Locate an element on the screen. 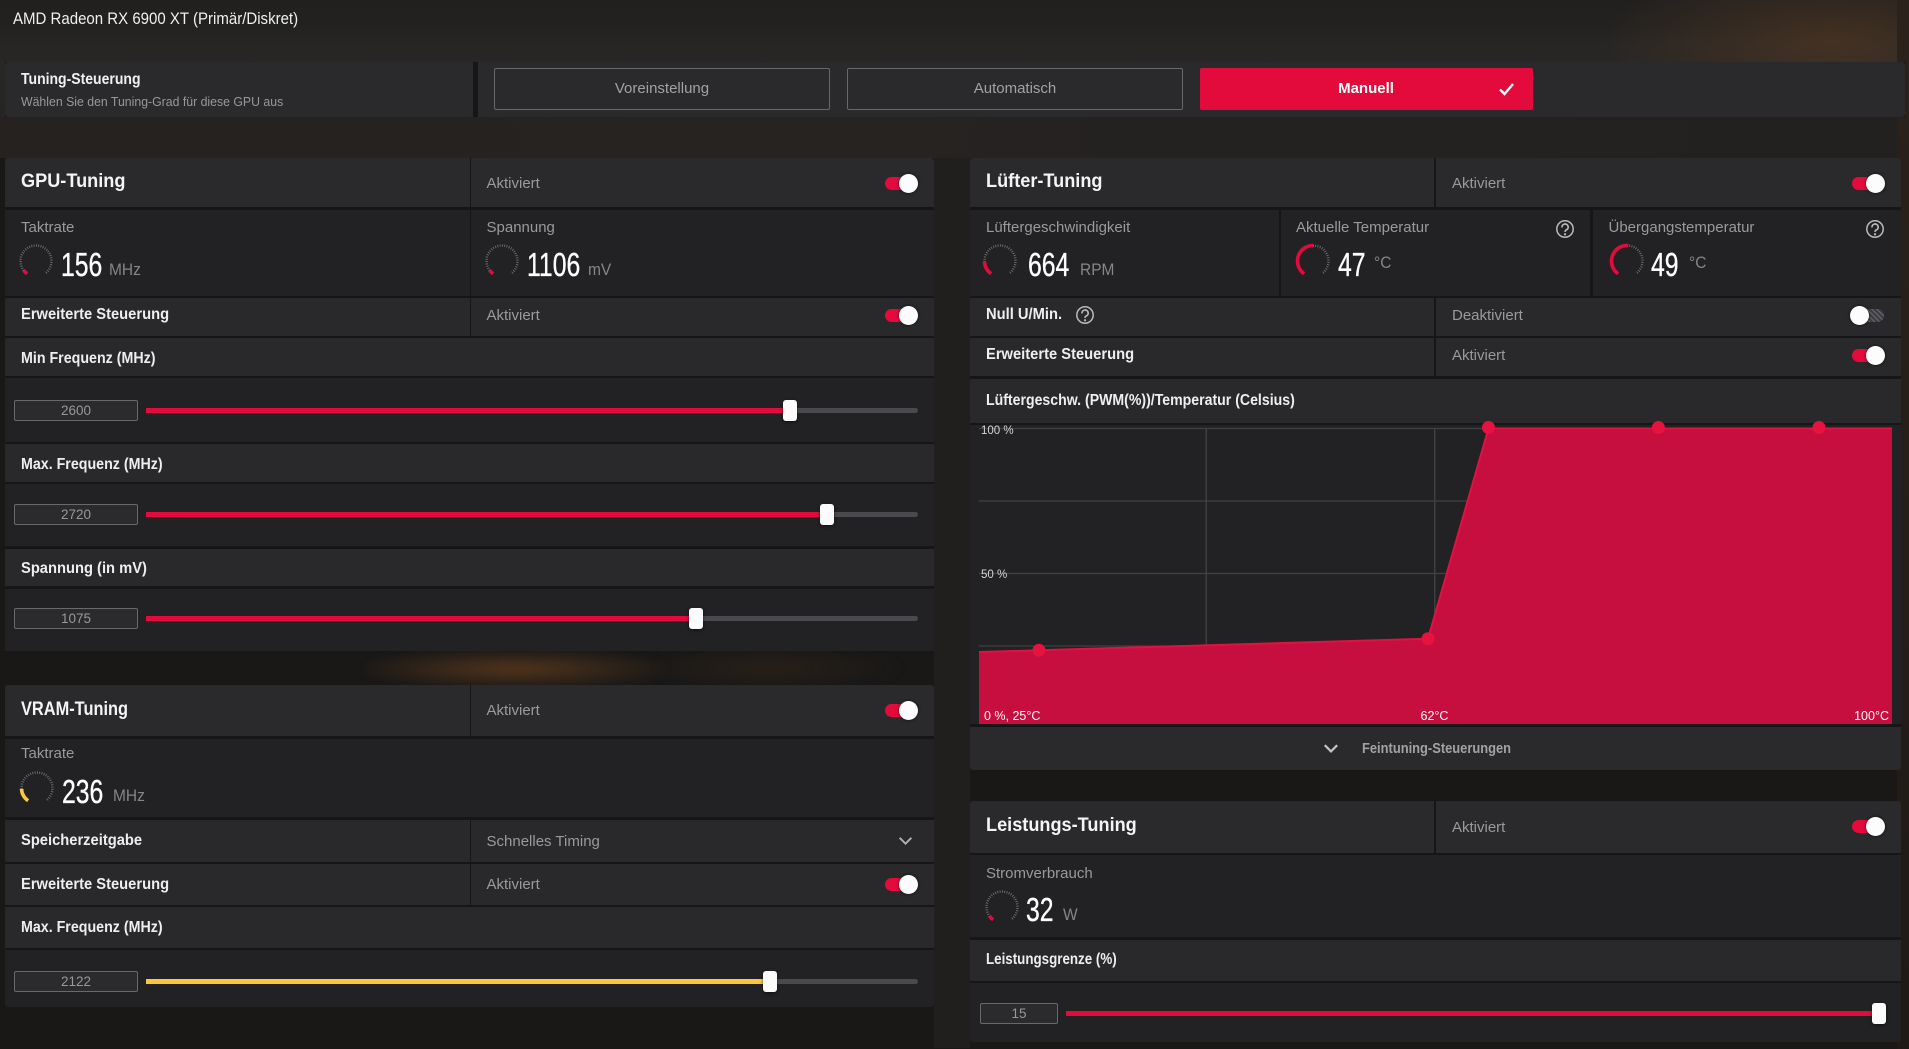  svg-text: 100 % is located at coordinates (997, 431).